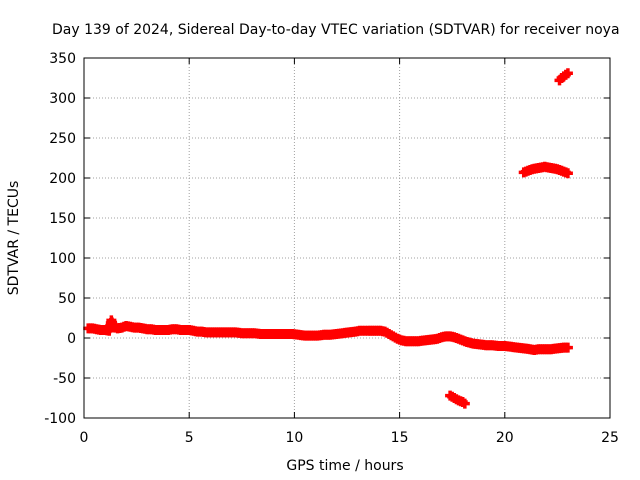 The width and height of the screenshot is (640, 480). What do you see at coordinates (505, 438) in the screenshot?
I see `x-tick-label: 20` at bounding box center [505, 438].